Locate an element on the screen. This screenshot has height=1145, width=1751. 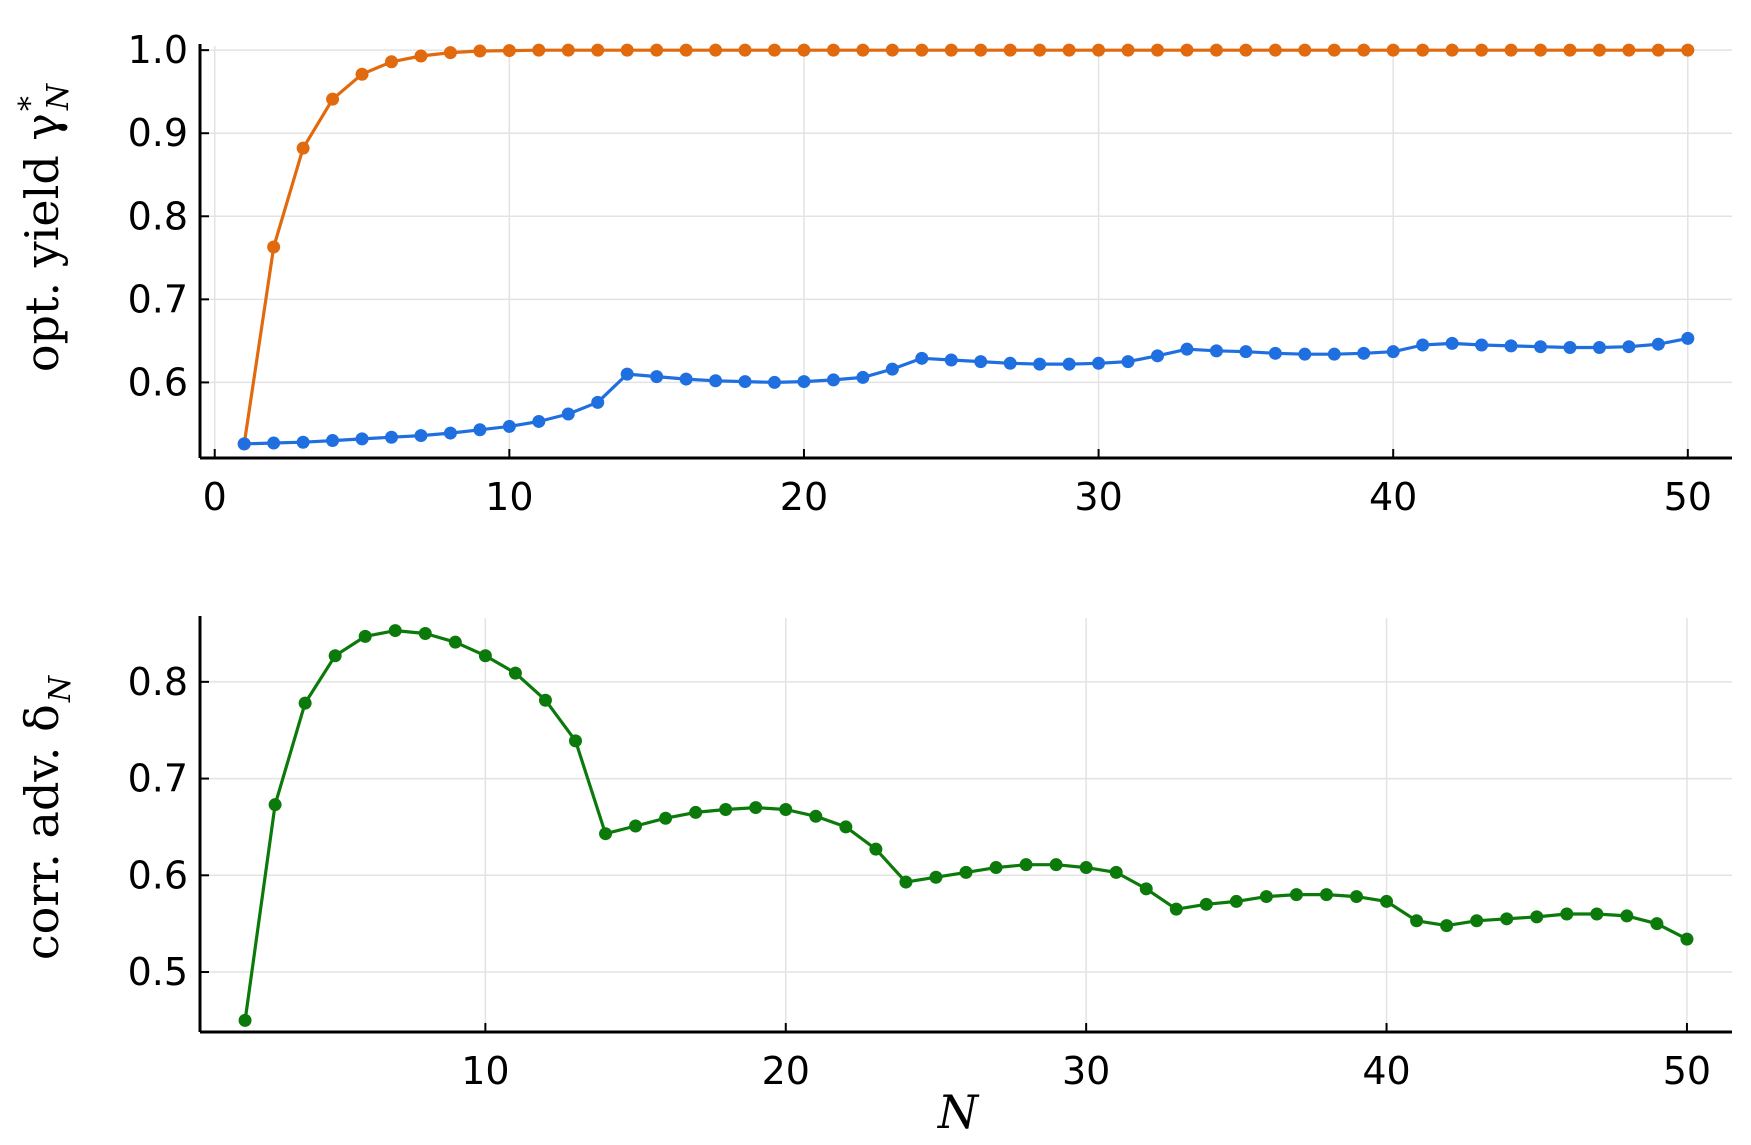
advantage-x-tick-label: 50 is located at coordinates (1687, 1071).